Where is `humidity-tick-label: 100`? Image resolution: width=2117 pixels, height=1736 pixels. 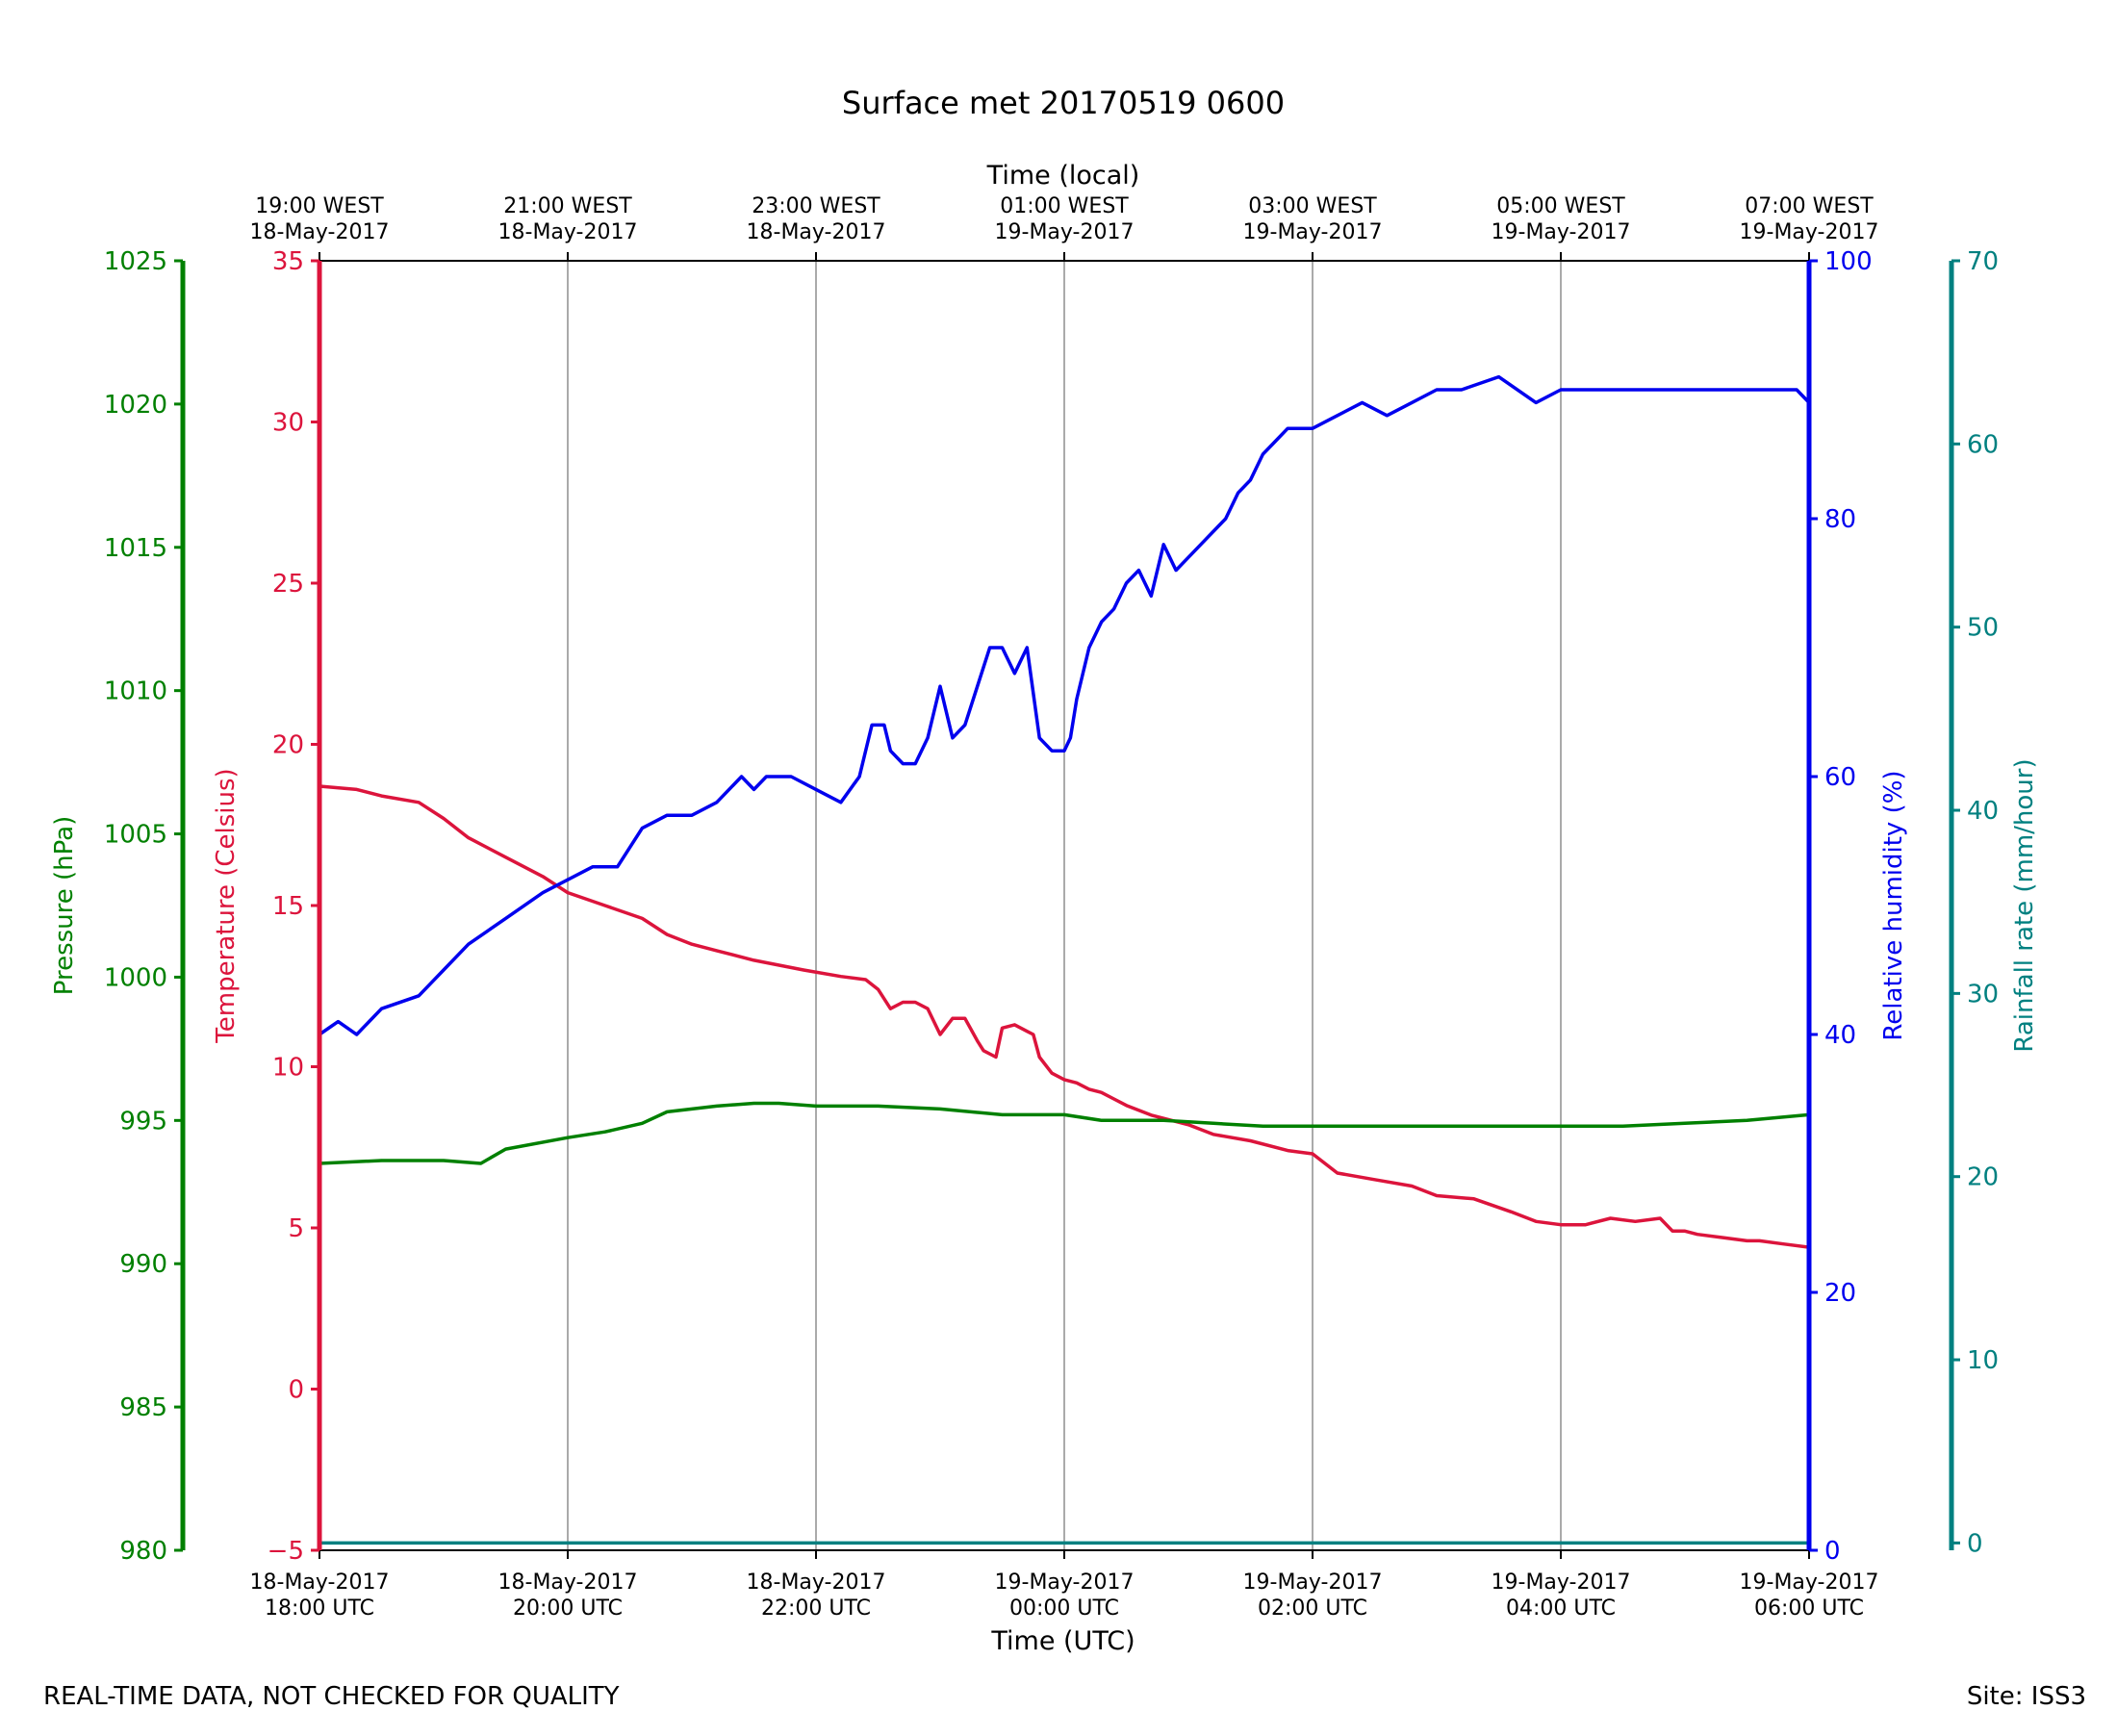 humidity-tick-label: 100 is located at coordinates (1848, 261).